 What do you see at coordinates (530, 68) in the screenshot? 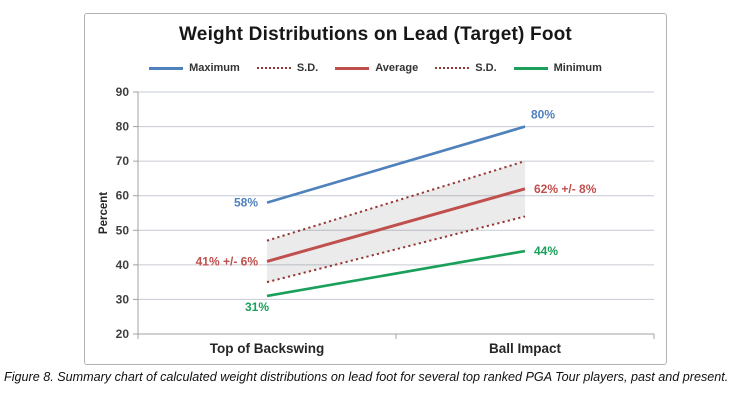
I see `legend-swatch-minimum-icon` at bounding box center [530, 68].